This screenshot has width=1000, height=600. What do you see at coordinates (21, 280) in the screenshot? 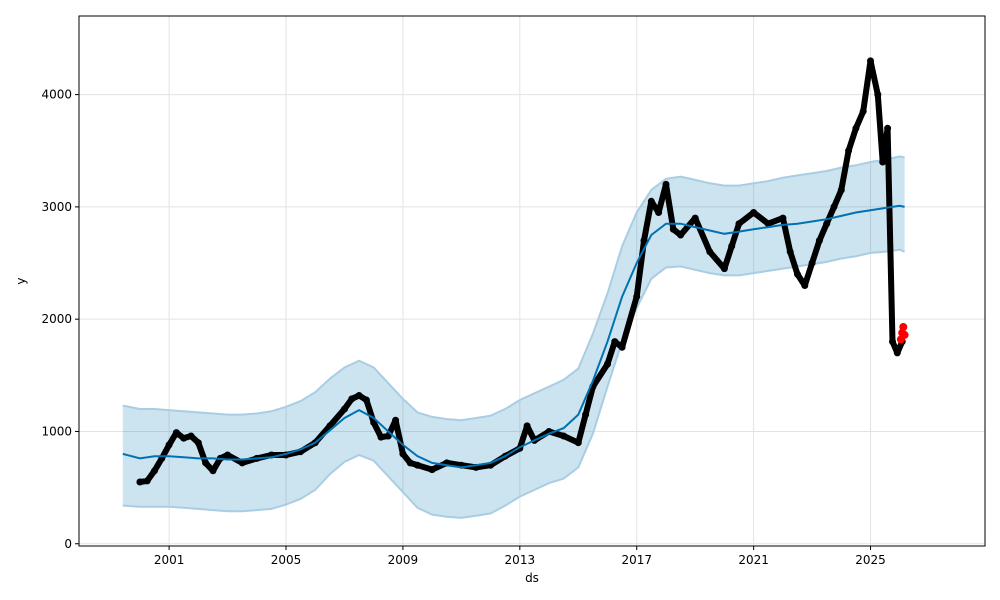
I see `y-axis-label: y` at bounding box center [21, 280].